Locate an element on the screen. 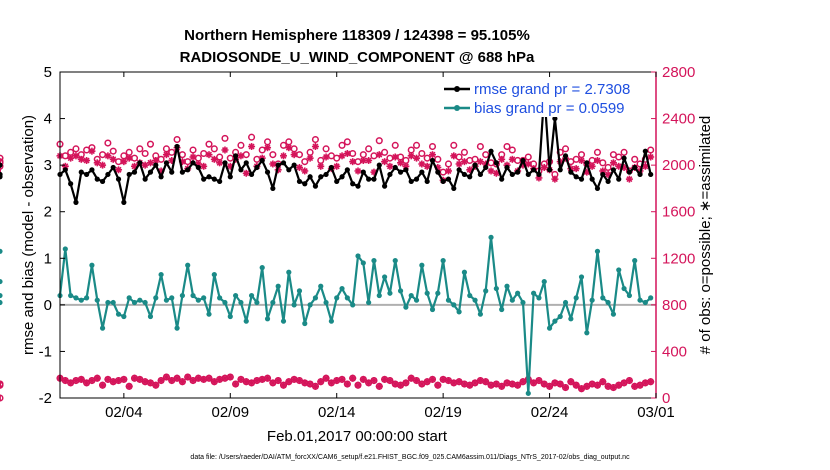 The height and width of the screenshot is (470, 830). y-left-tick-label: 1 is located at coordinates (48, 258).